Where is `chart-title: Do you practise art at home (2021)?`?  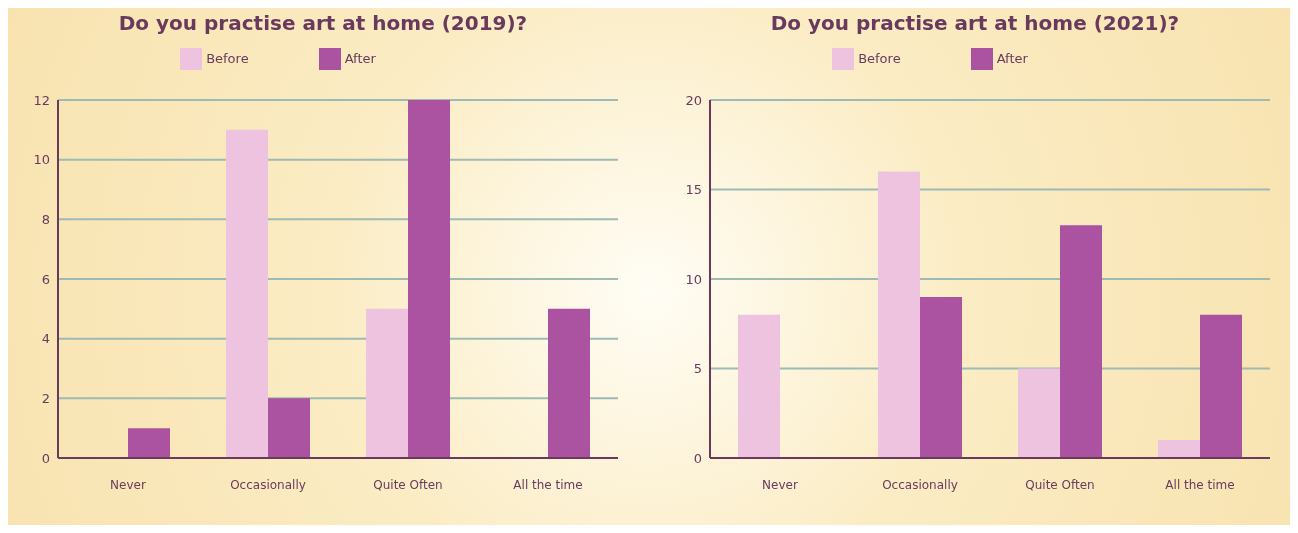 chart-title: Do you practise art at home (2021)? is located at coordinates (975, 23).